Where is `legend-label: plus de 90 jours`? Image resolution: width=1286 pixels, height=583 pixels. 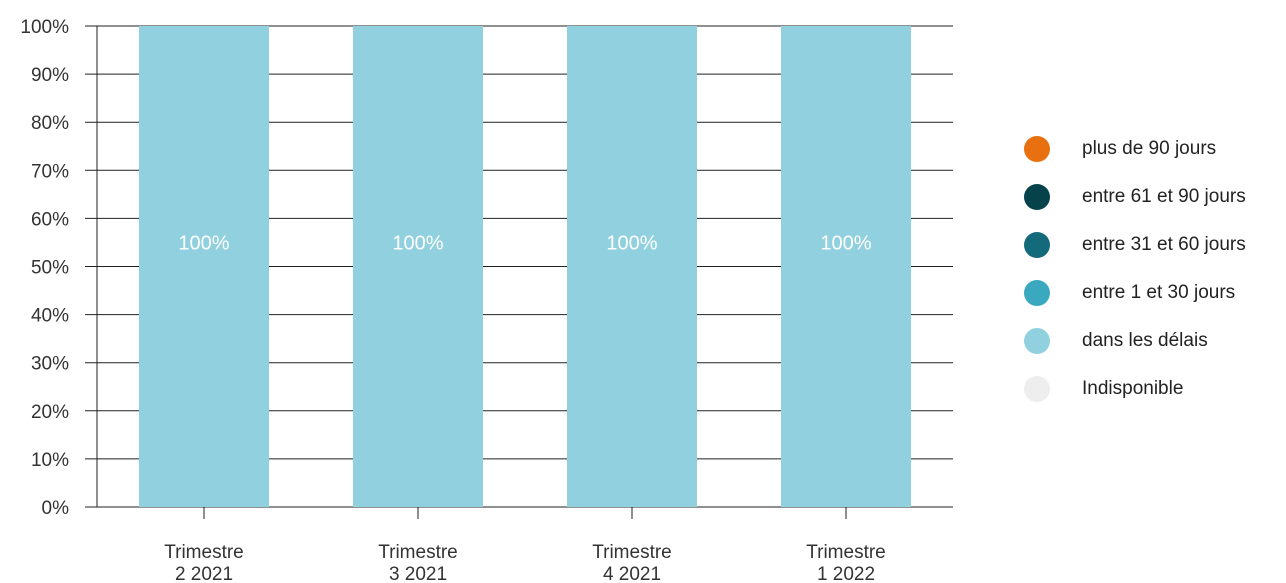 legend-label: plus de 90 jours is located at coordinates (1149, 148).